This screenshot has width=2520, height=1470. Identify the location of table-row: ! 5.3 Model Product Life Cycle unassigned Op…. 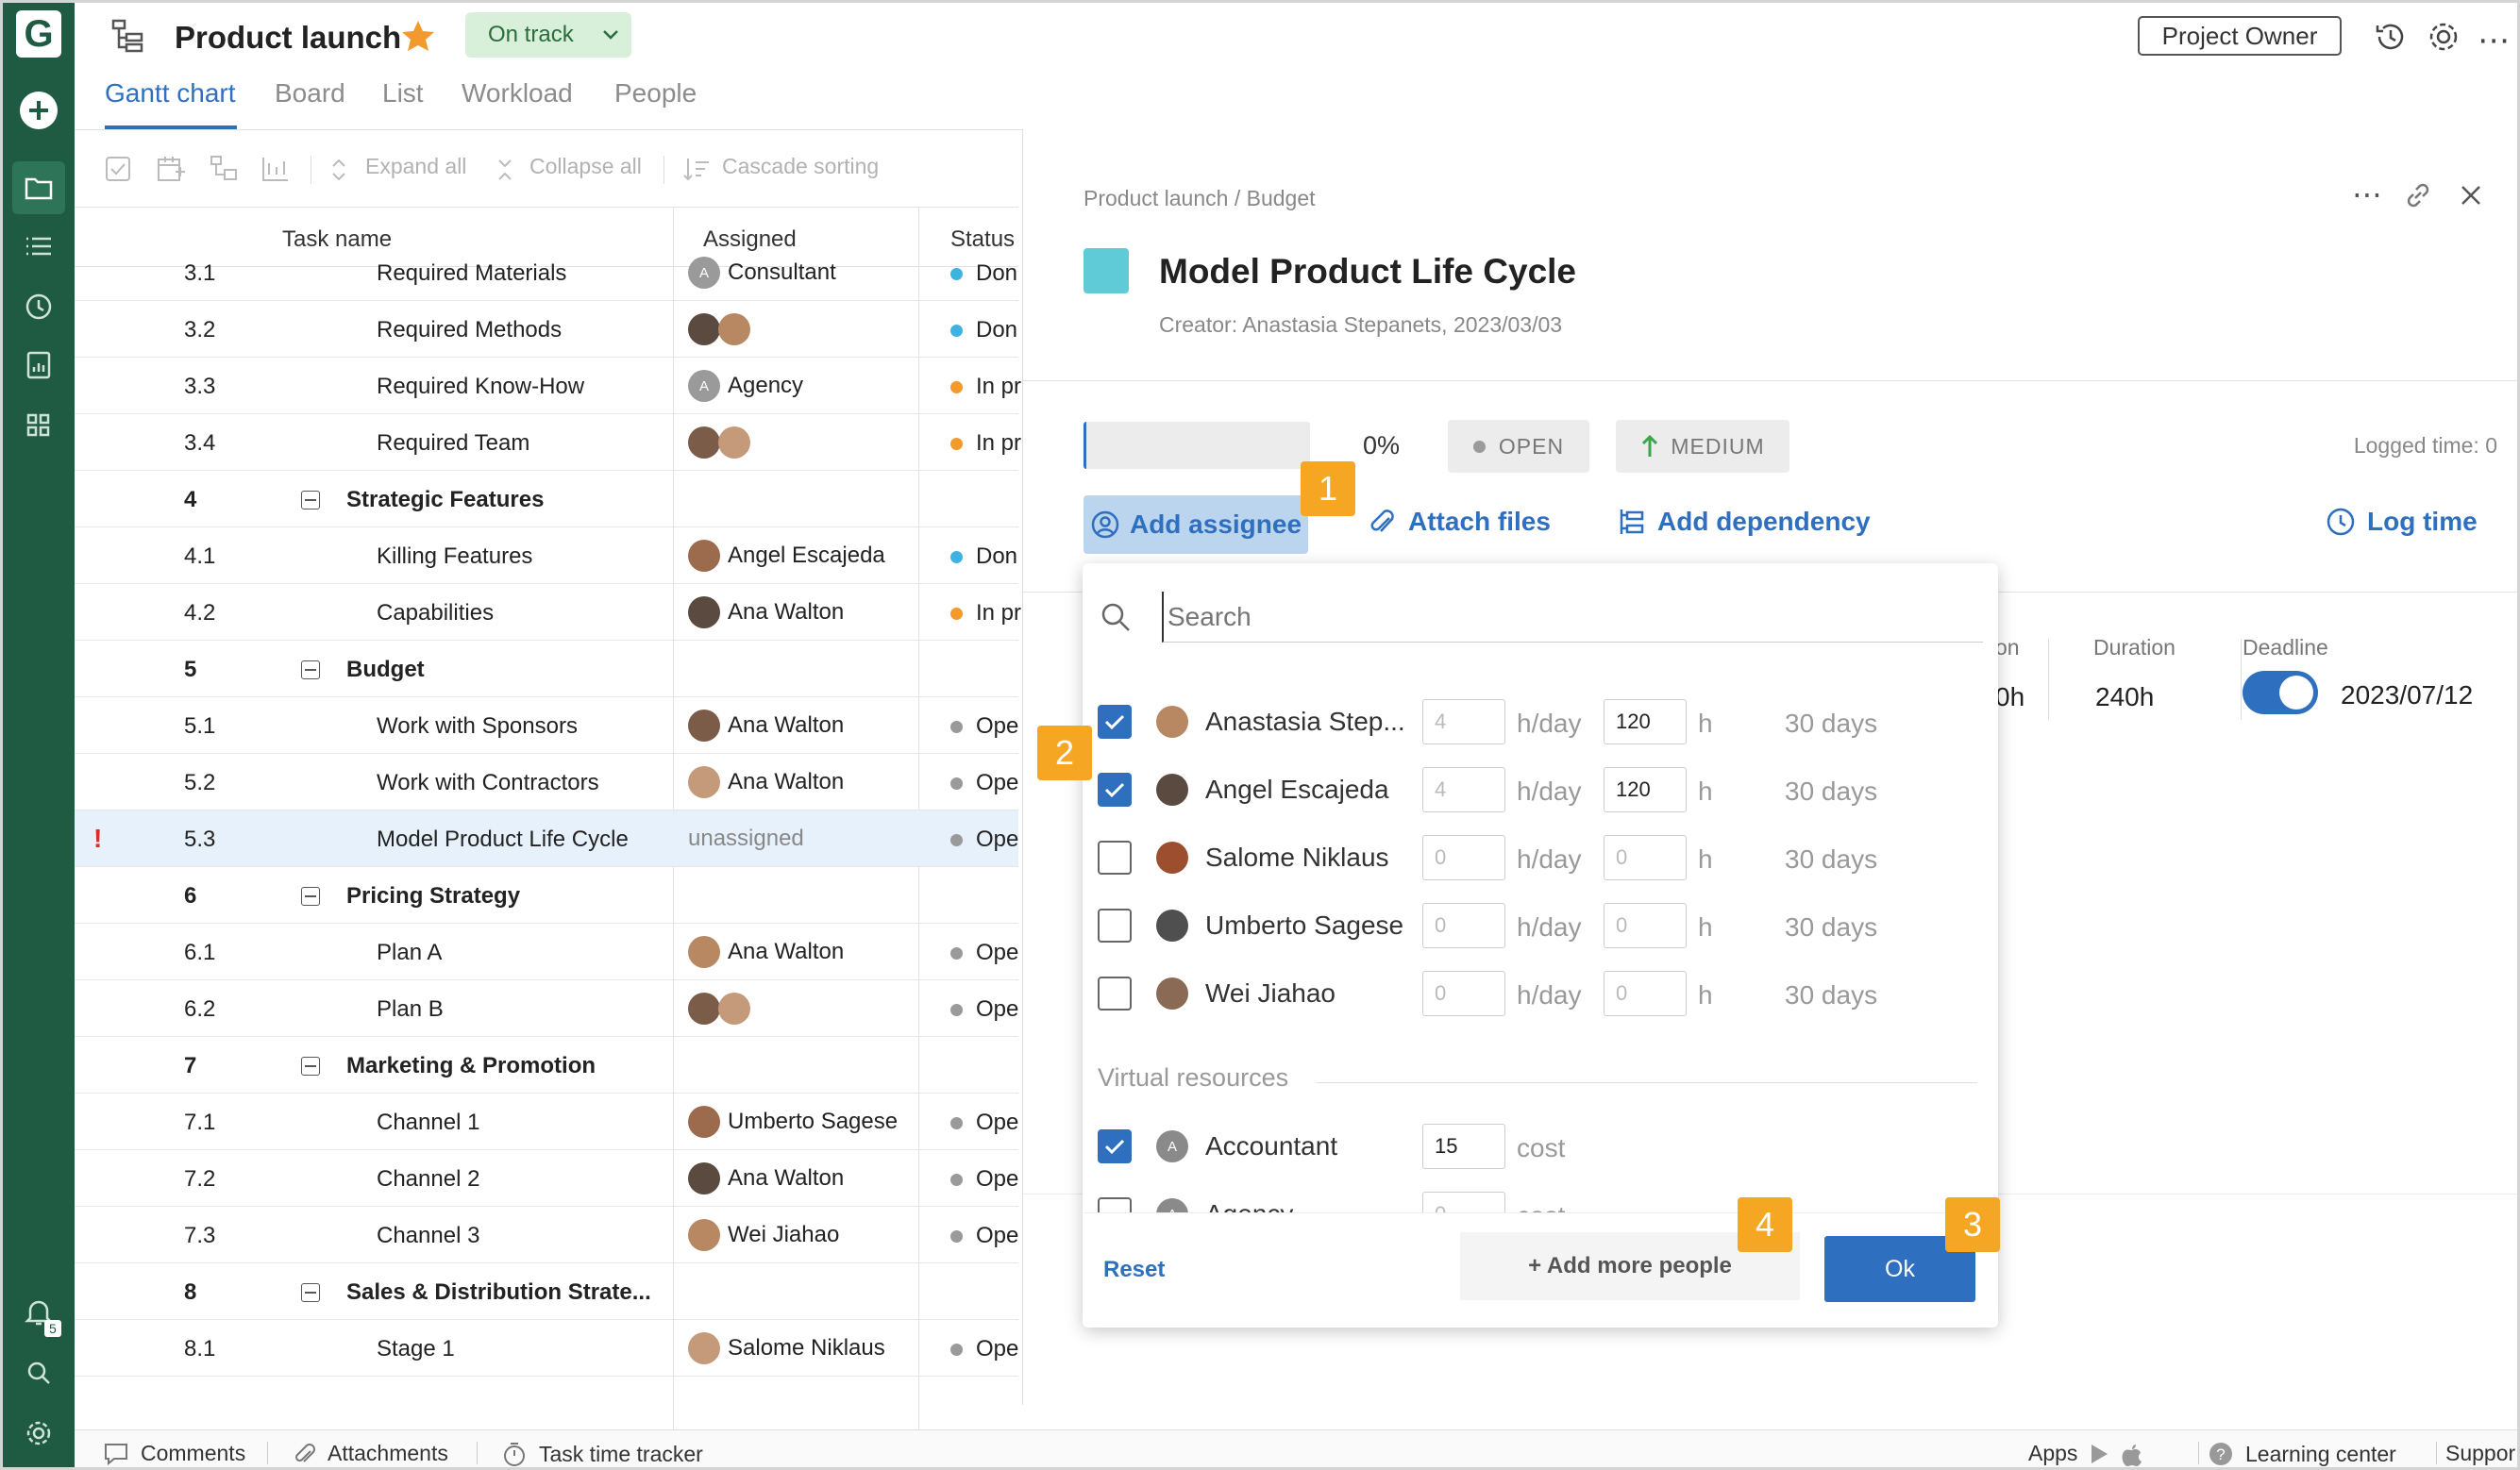
(546, 839).